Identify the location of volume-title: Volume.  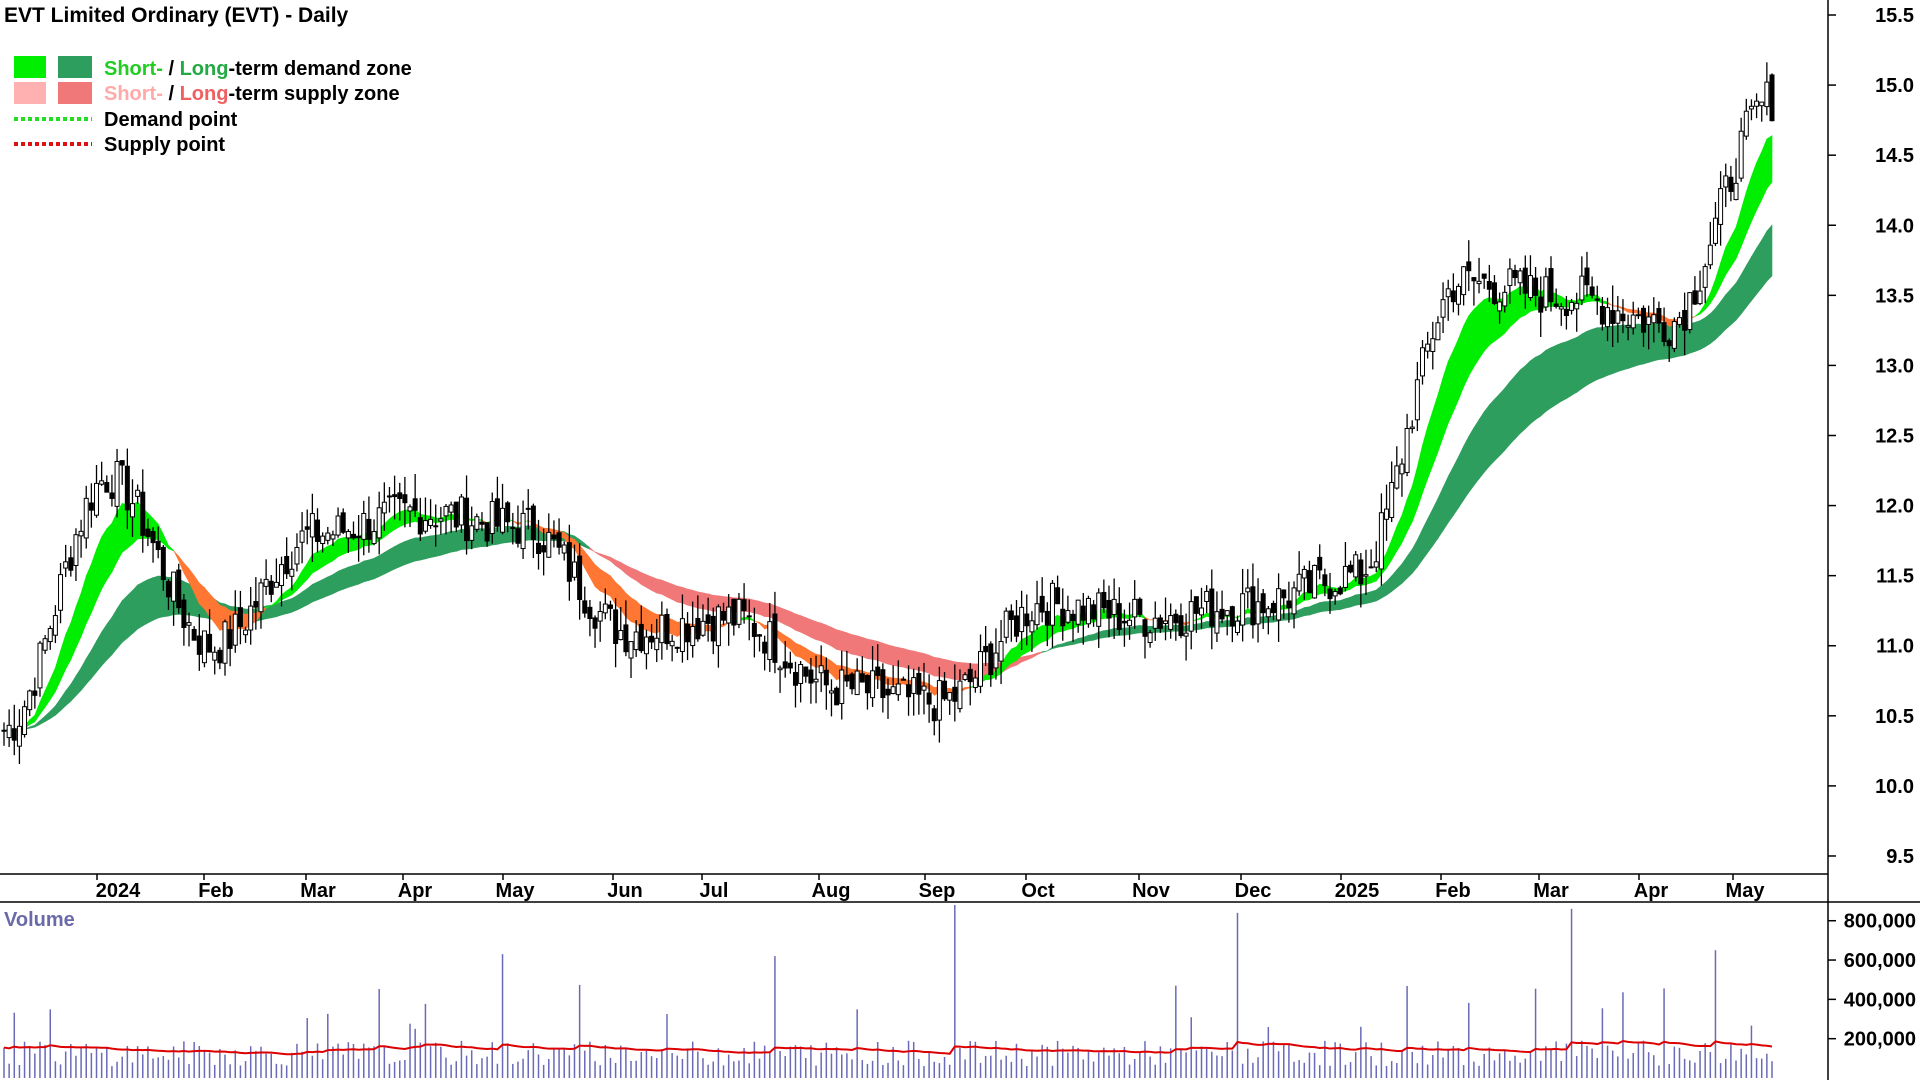
(39, 920).